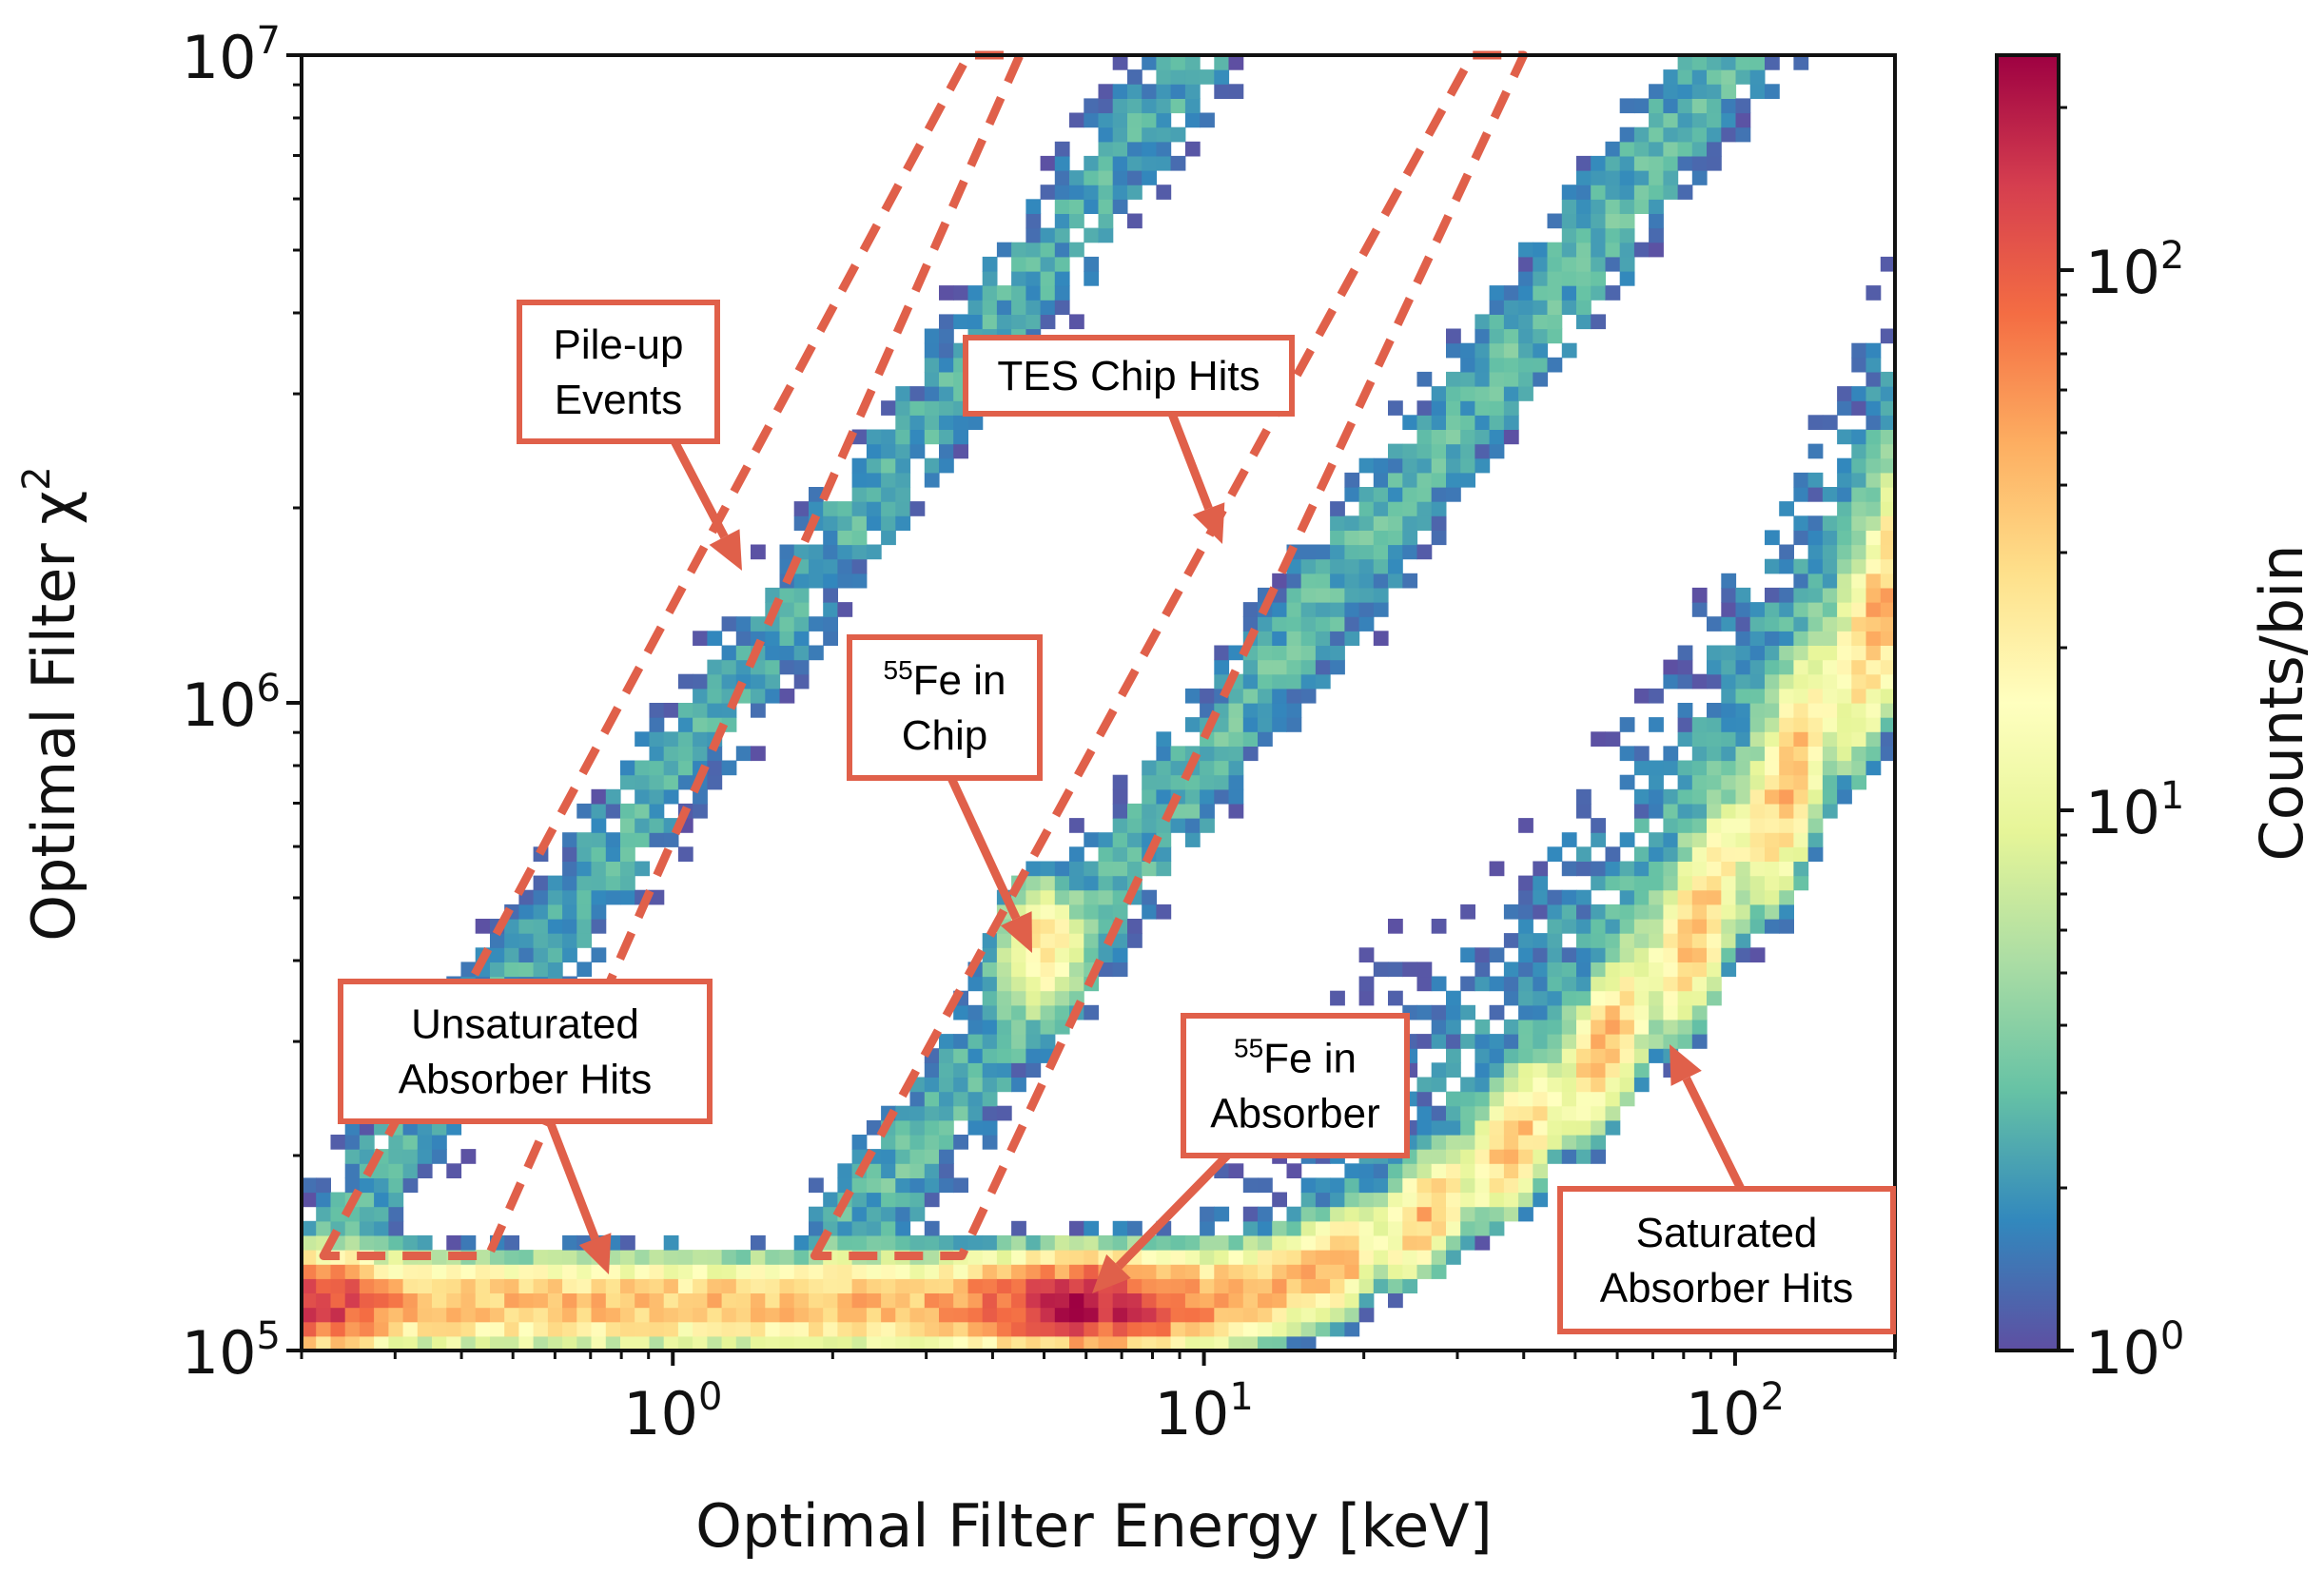  Describe the element at coordinates (1295, 1085) in the screenshot. I see `fe55-in-absorber-box` at that location.